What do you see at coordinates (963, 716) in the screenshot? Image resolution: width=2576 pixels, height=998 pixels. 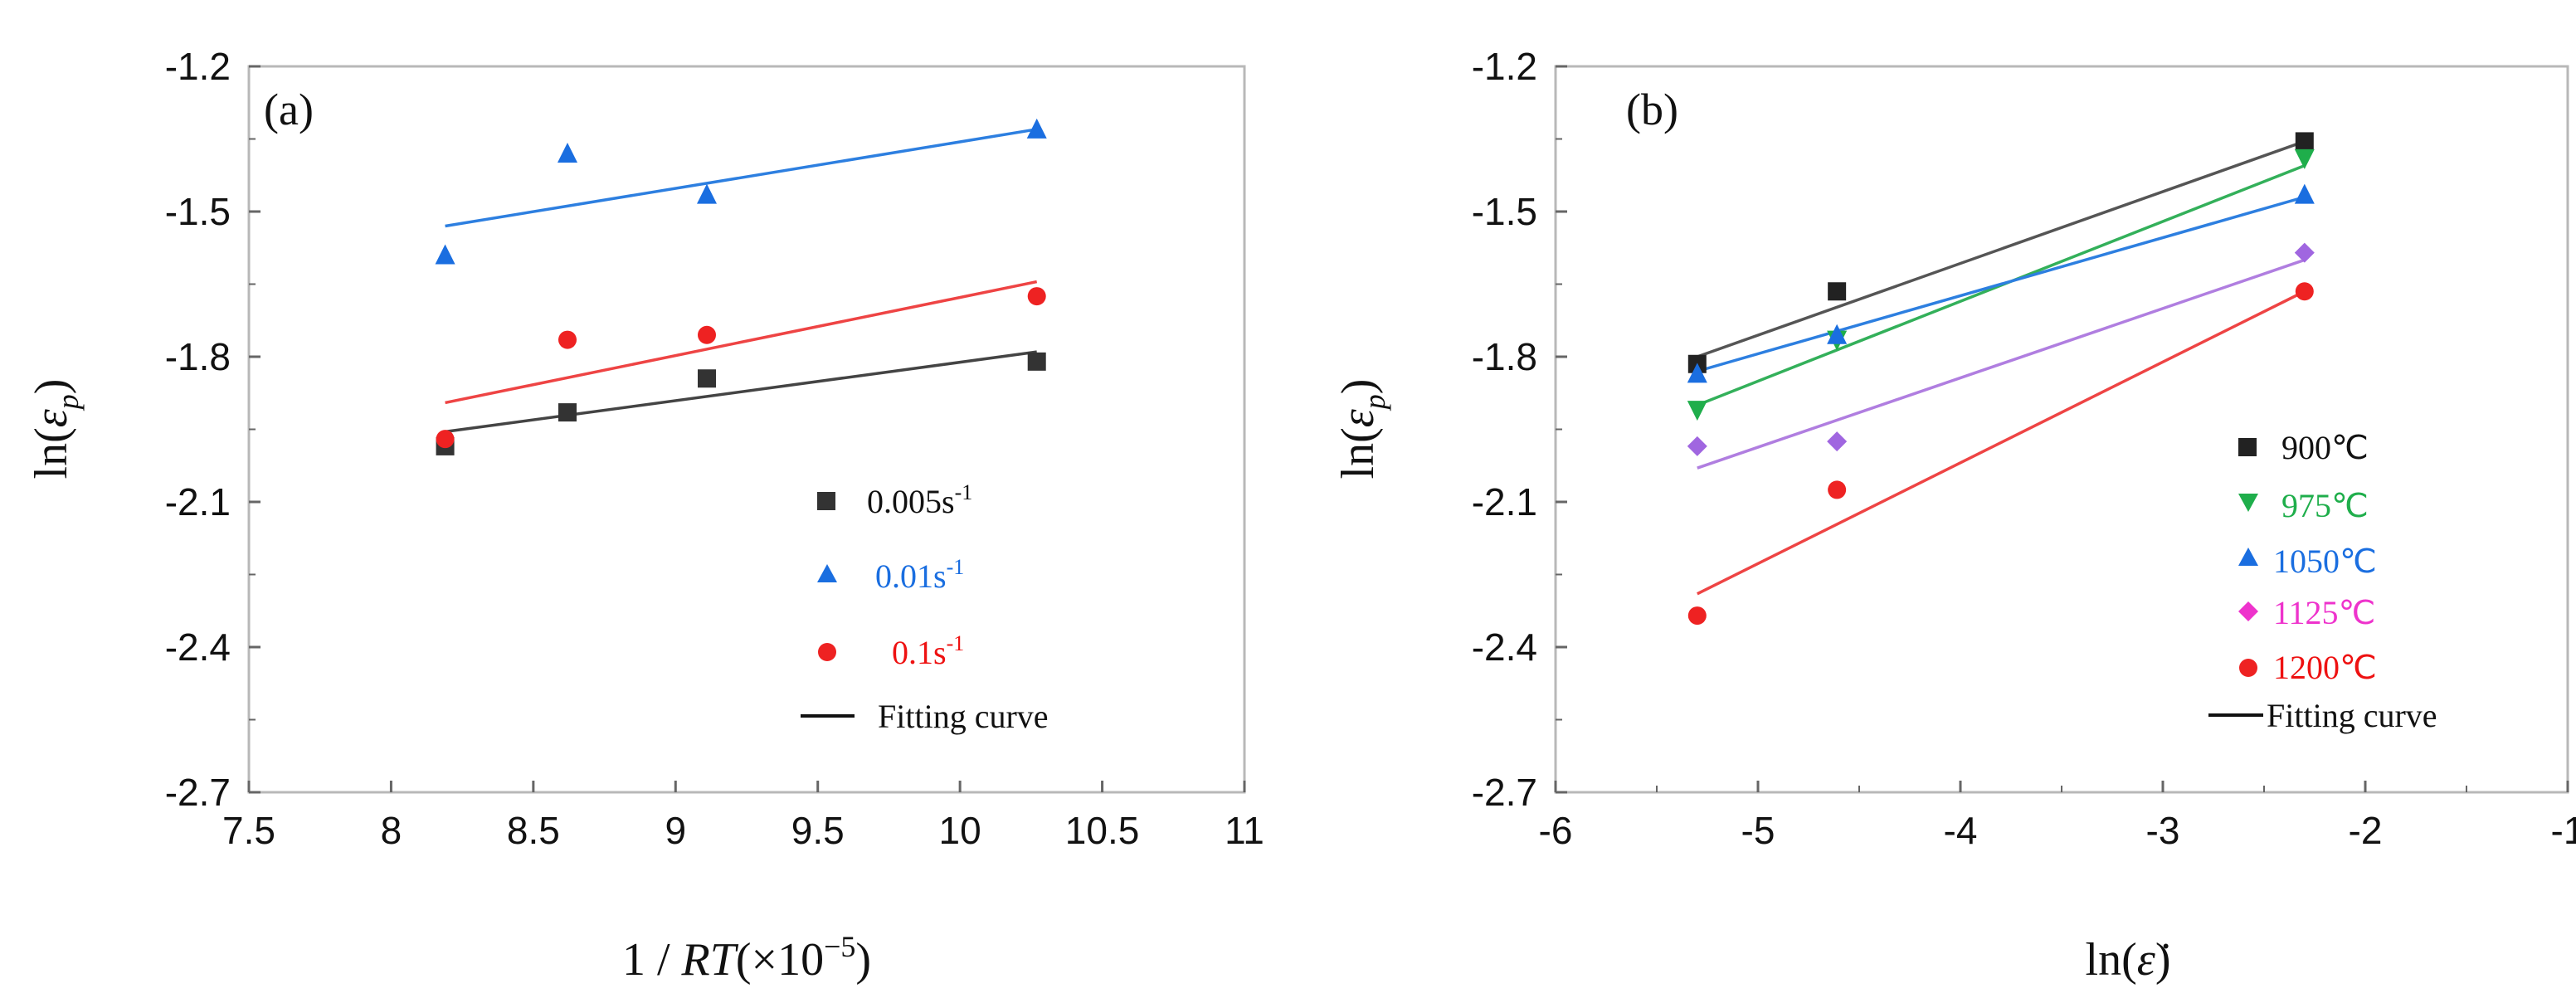 I see `legend-a-fit-label: Fitting curve` at bounding box center [963, 716].